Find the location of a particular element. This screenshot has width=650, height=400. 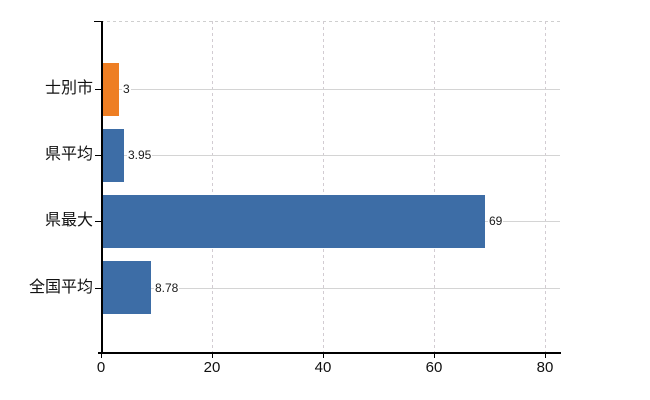

plot-top-border is located at coordinates (330, 21).